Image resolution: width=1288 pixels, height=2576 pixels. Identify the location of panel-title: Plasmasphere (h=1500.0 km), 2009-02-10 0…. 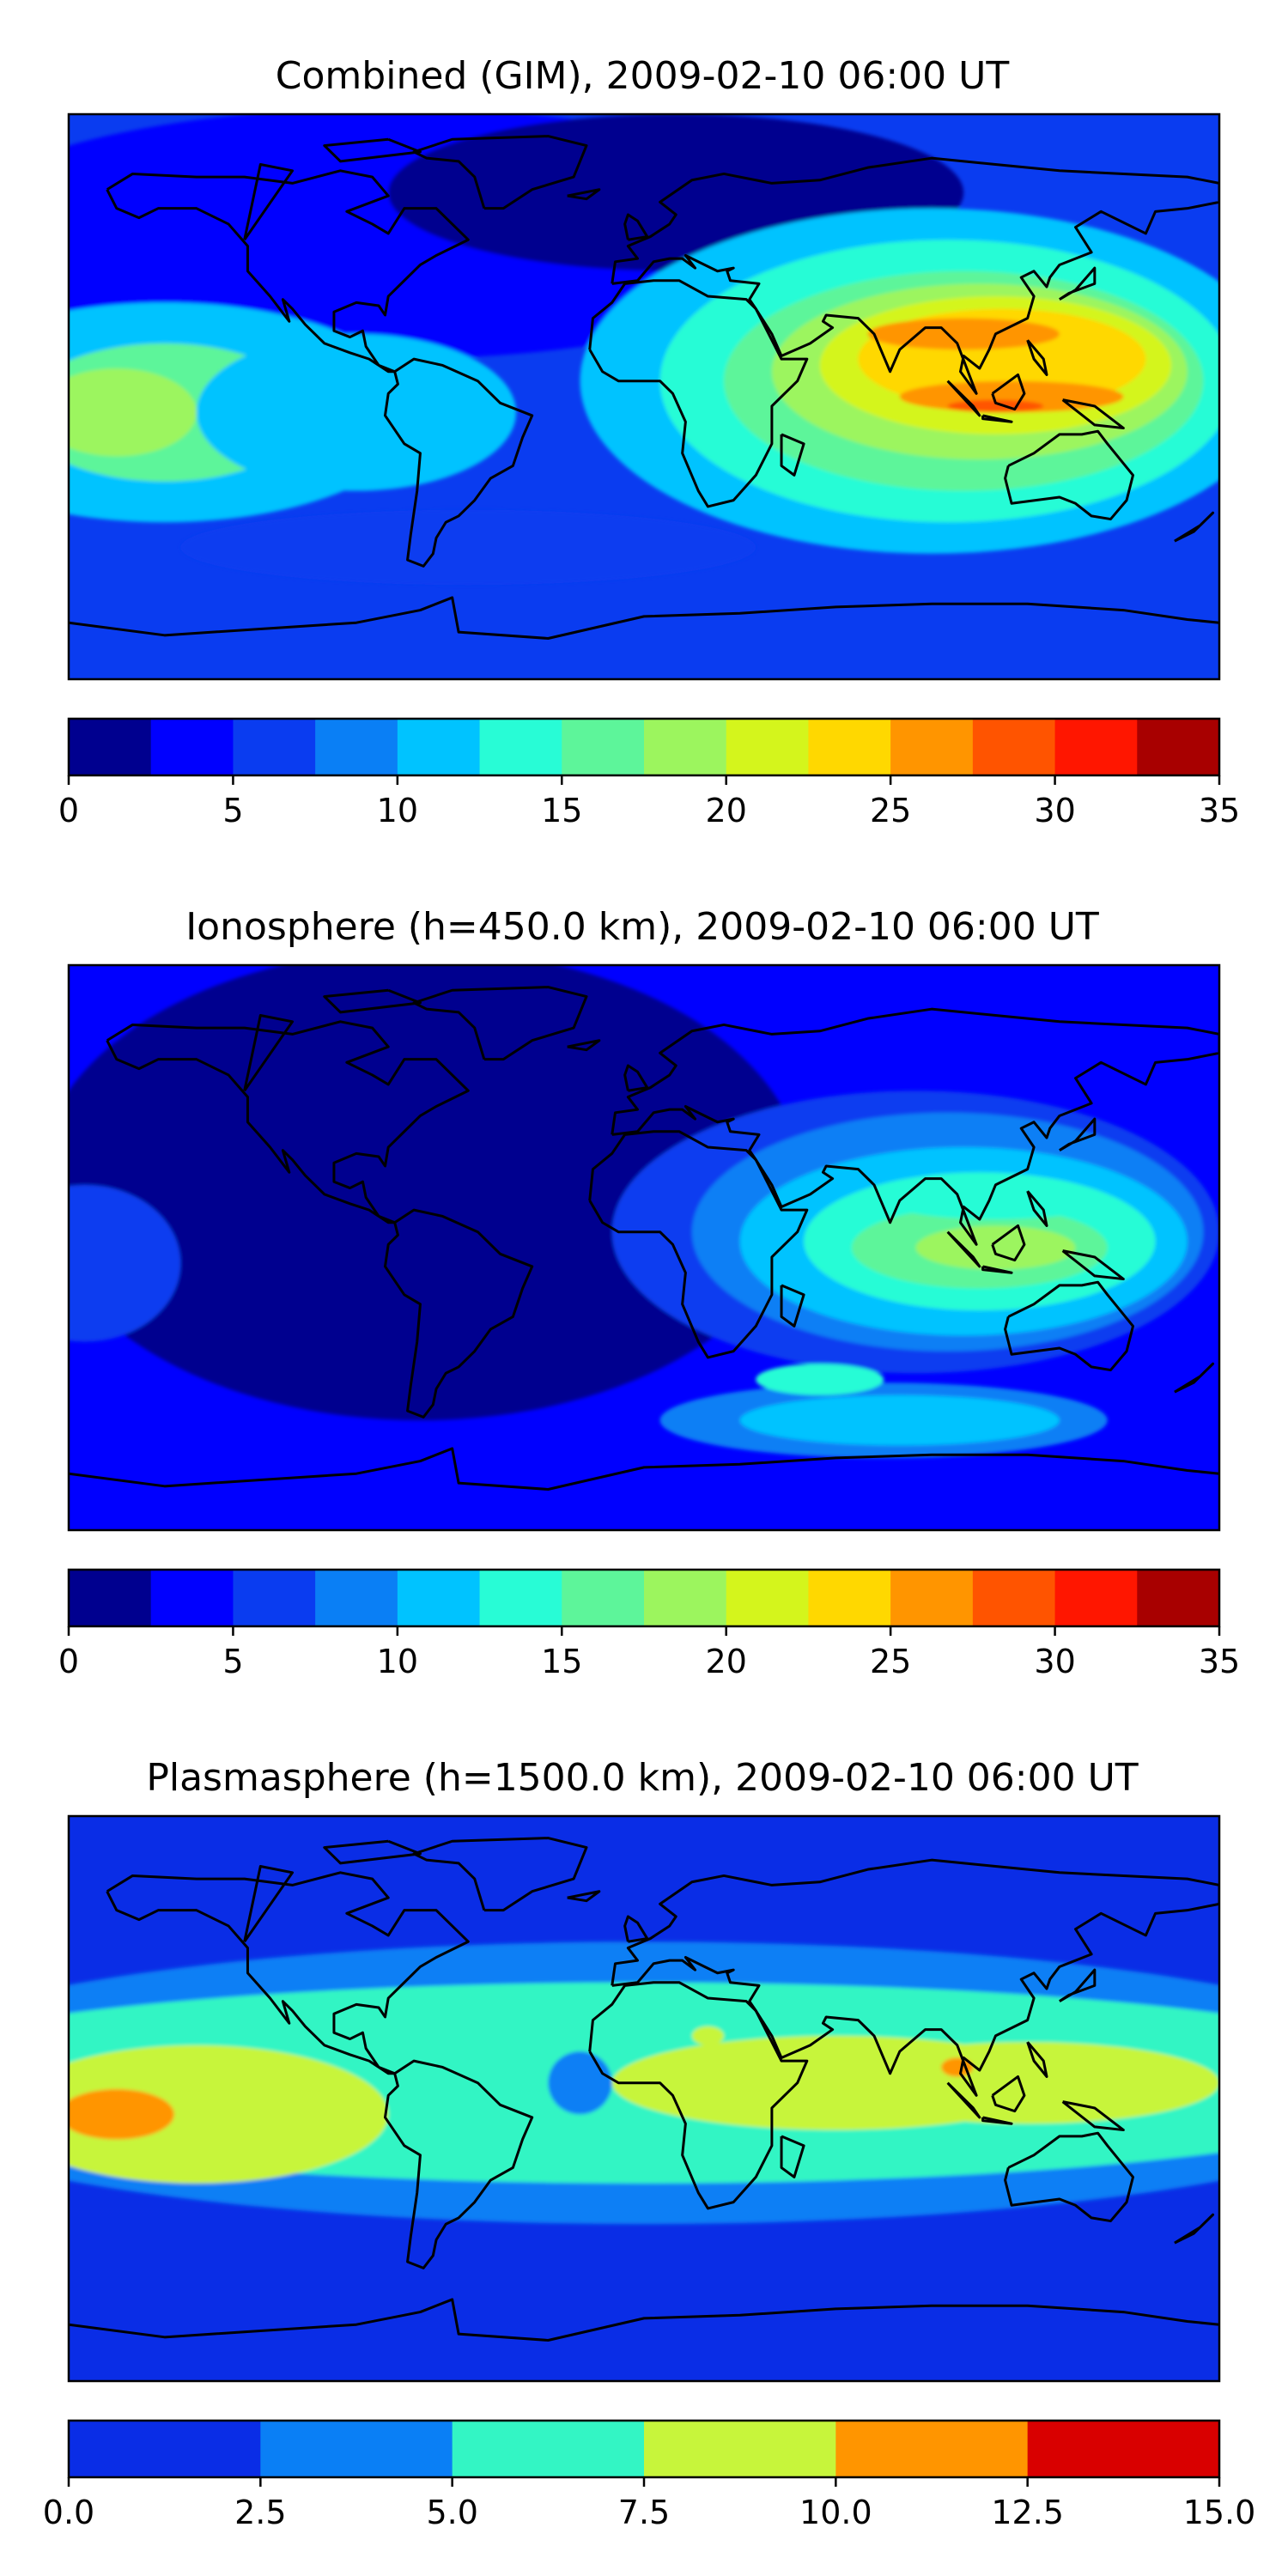
(642, 1778).